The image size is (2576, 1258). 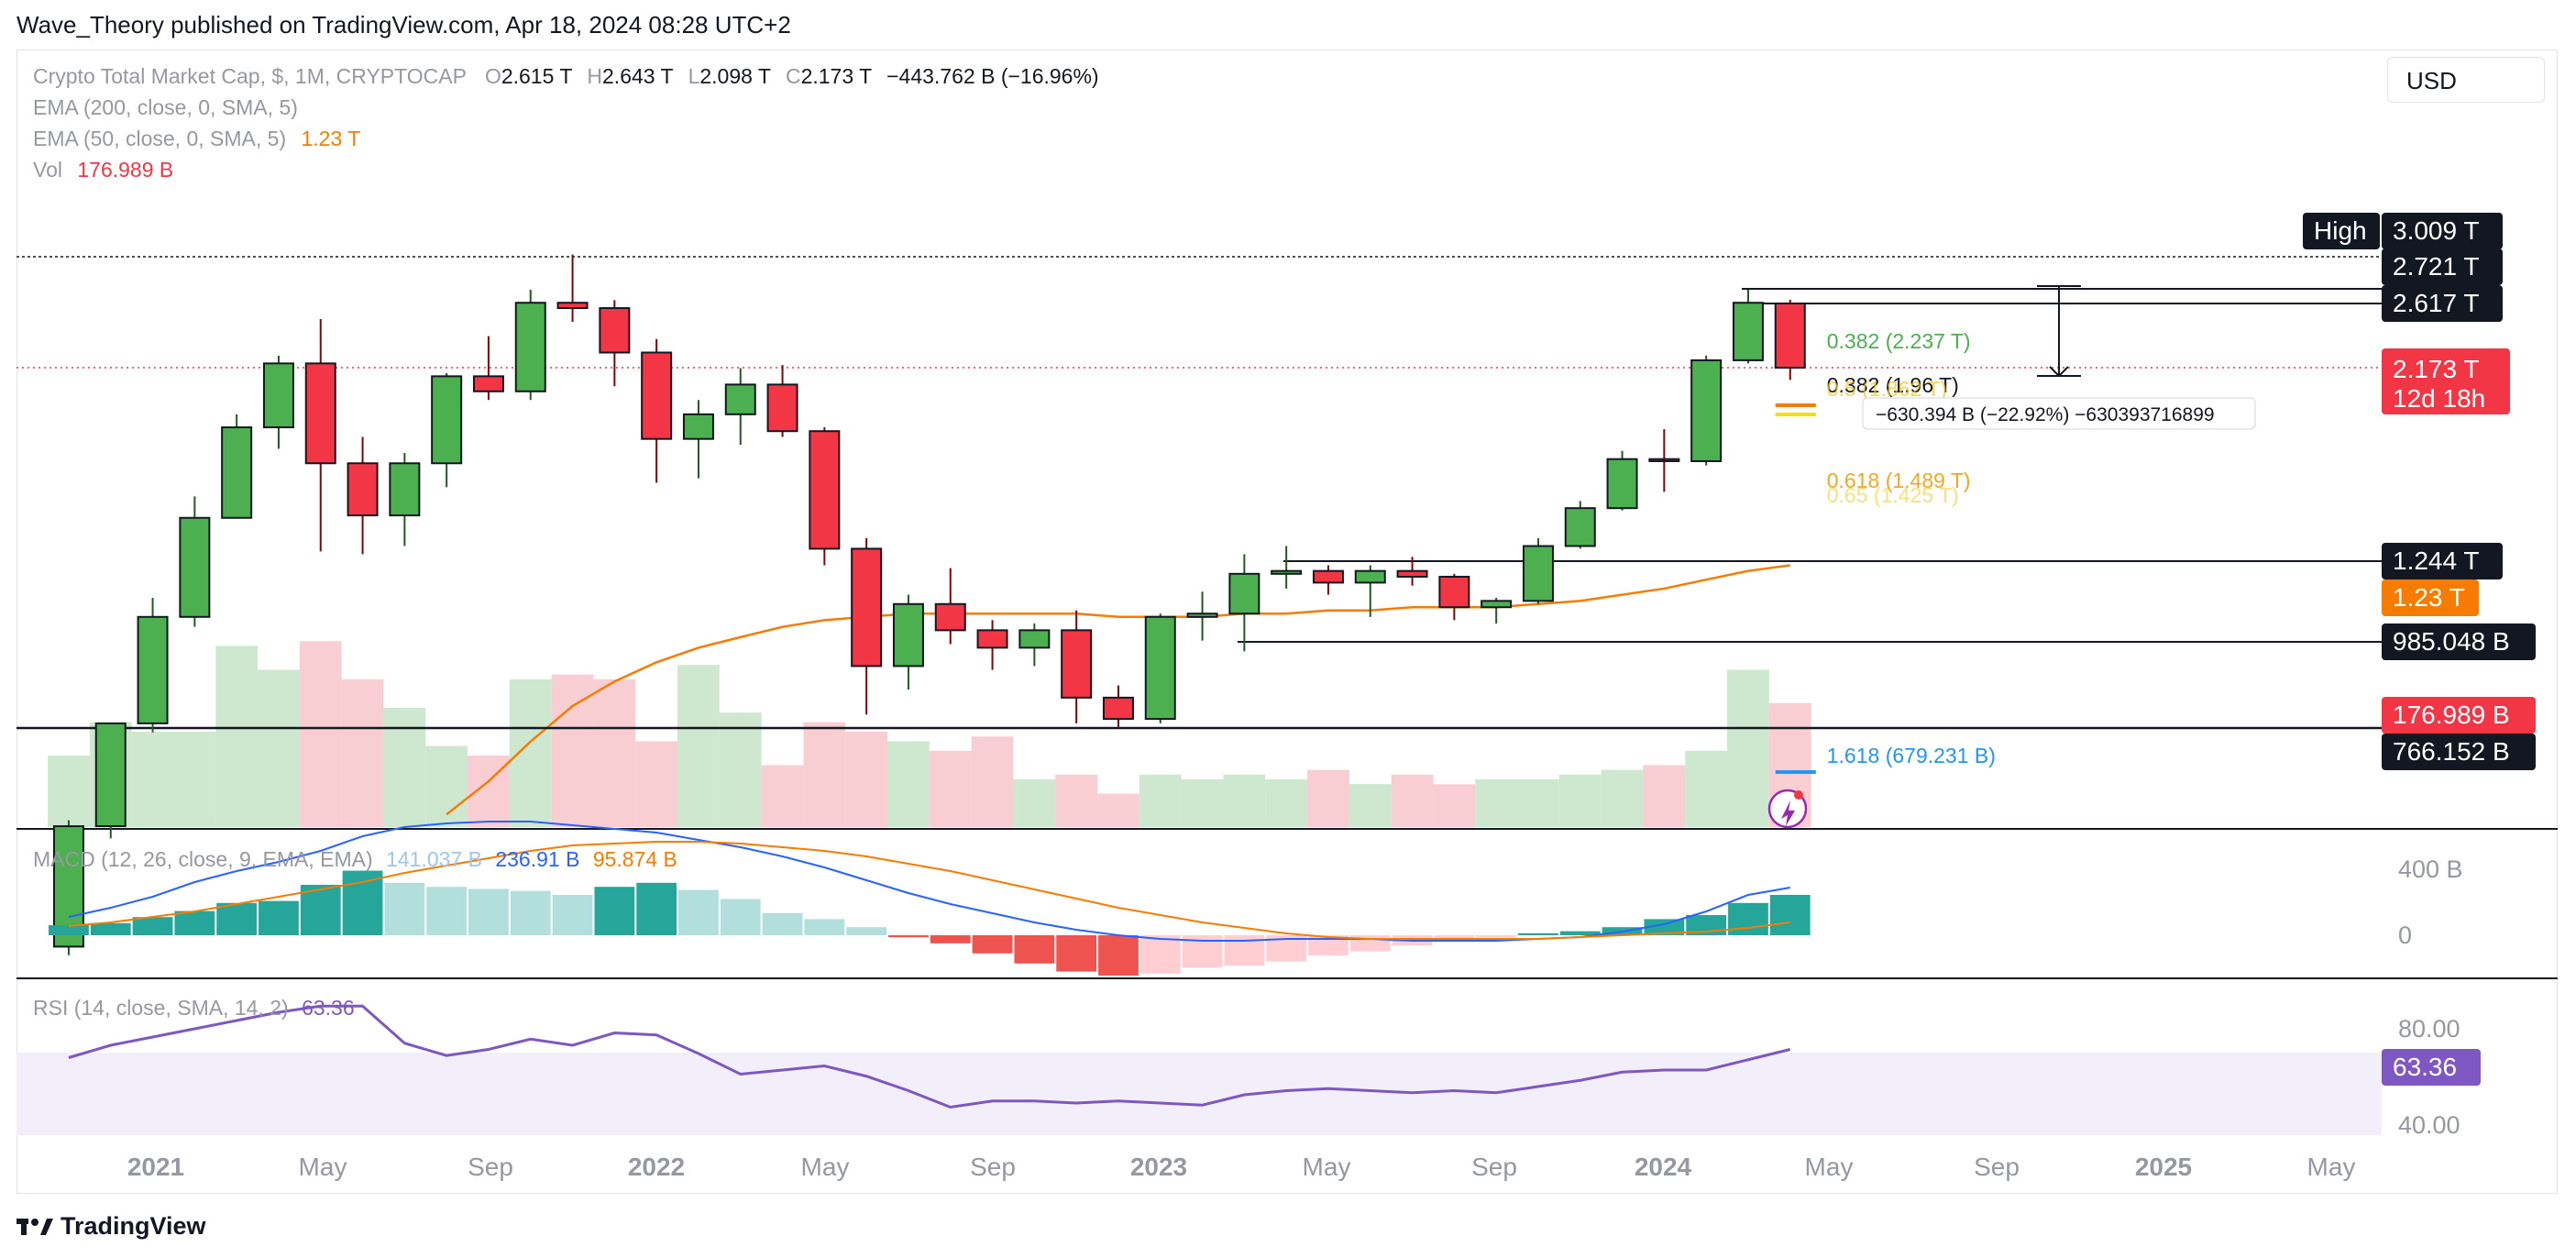 What do you see at coordinates (2163, 1167) in the screenshot?
I see `time-axis-tick: 2025` at bounding box center [2163, 1167].